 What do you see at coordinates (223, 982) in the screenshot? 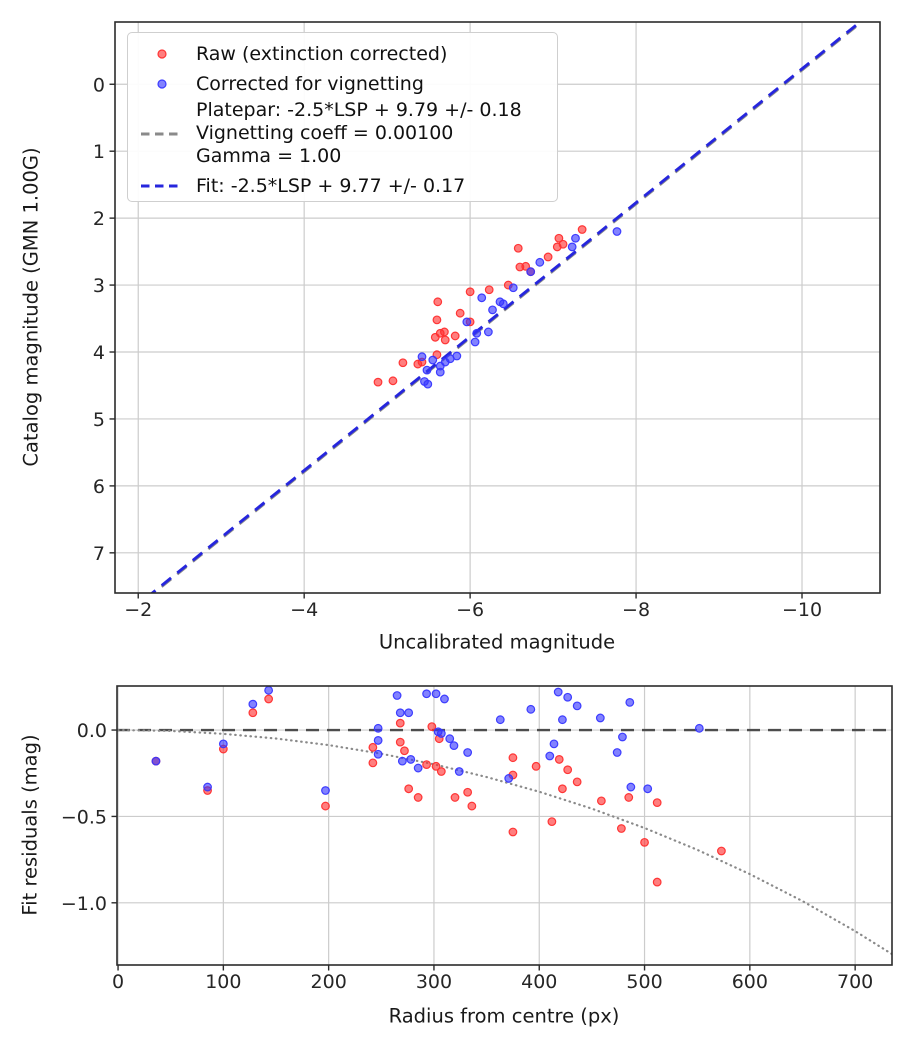
I see `x-tick-label: 100` at bounding box center [223, 982].